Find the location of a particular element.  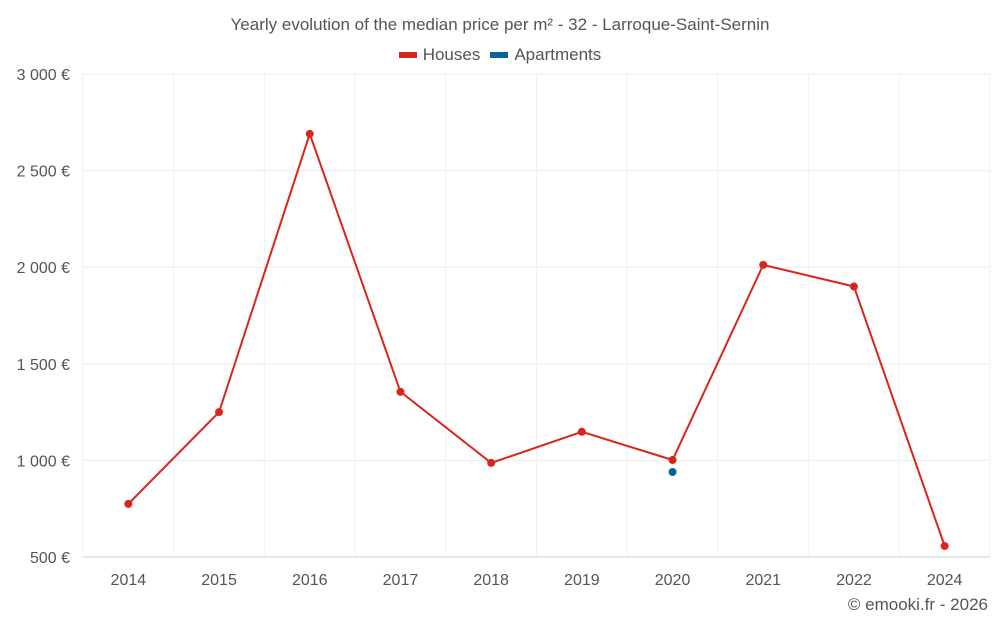

legend-item-houses: Houses is located at coordinates (439, 55).